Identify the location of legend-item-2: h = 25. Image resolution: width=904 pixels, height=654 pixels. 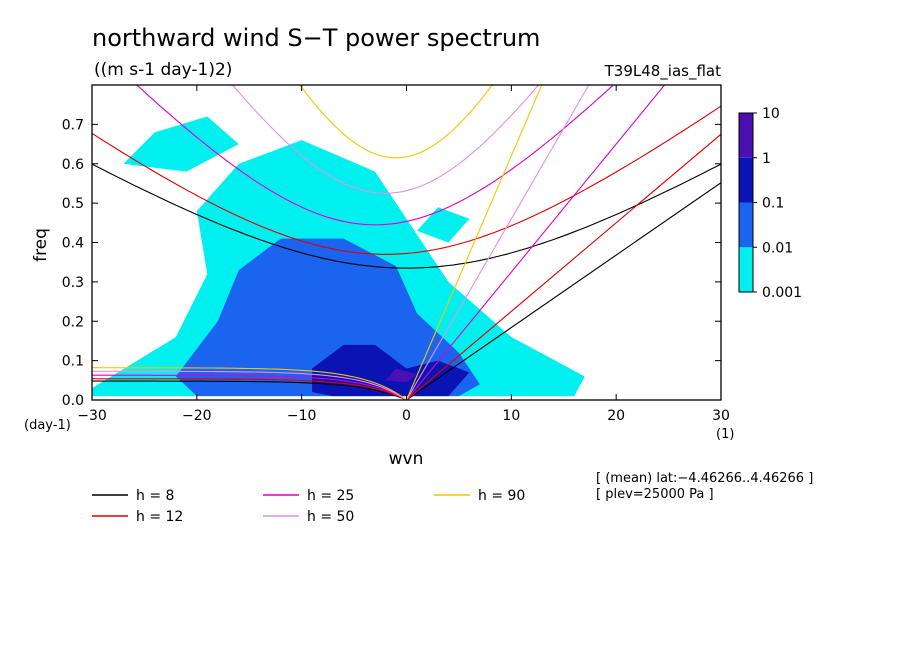
(308, 496).